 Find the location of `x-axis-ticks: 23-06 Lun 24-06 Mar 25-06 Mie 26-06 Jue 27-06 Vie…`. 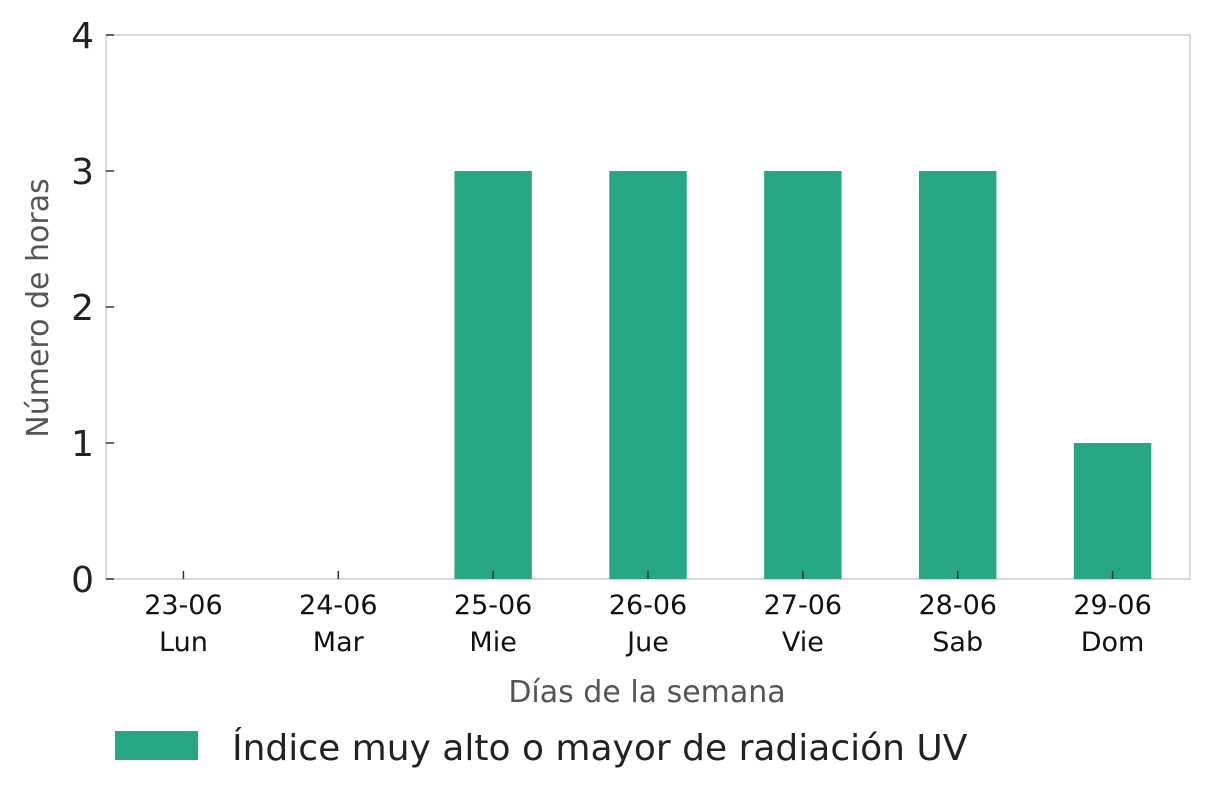

x-axis-ticks: 23-06 Lun 24-06 Mar 25-06 Mie 26-06 Jue 27-06 Vie… is located at coordinates (648, 614).